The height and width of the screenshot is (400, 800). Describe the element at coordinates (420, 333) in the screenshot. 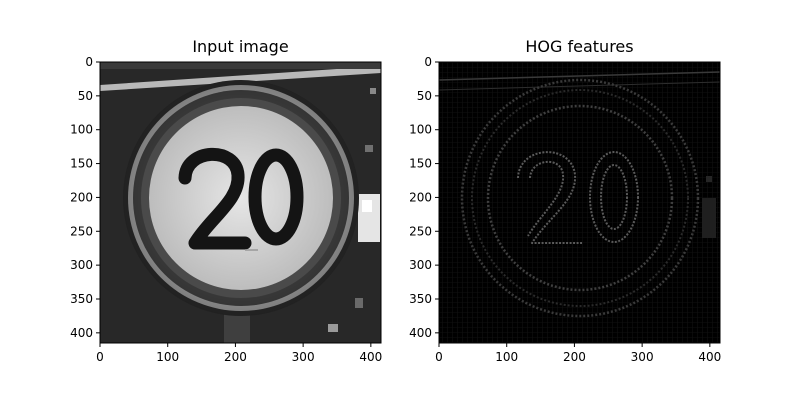

I see `hog-features-ytick-label: 400` at that location.